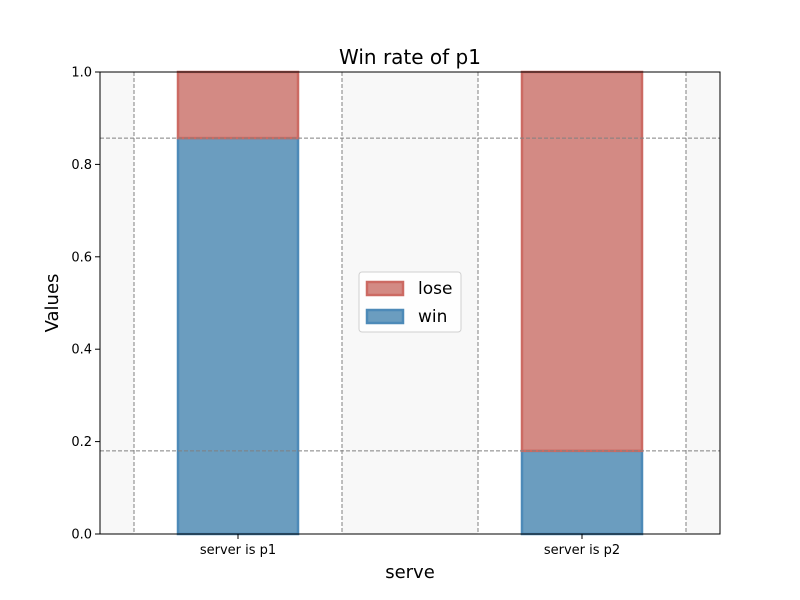 Image resolution: width=800 pixels, height=600 pixels. I want to click on y-tick-label: 0.2, so click(81, 442).